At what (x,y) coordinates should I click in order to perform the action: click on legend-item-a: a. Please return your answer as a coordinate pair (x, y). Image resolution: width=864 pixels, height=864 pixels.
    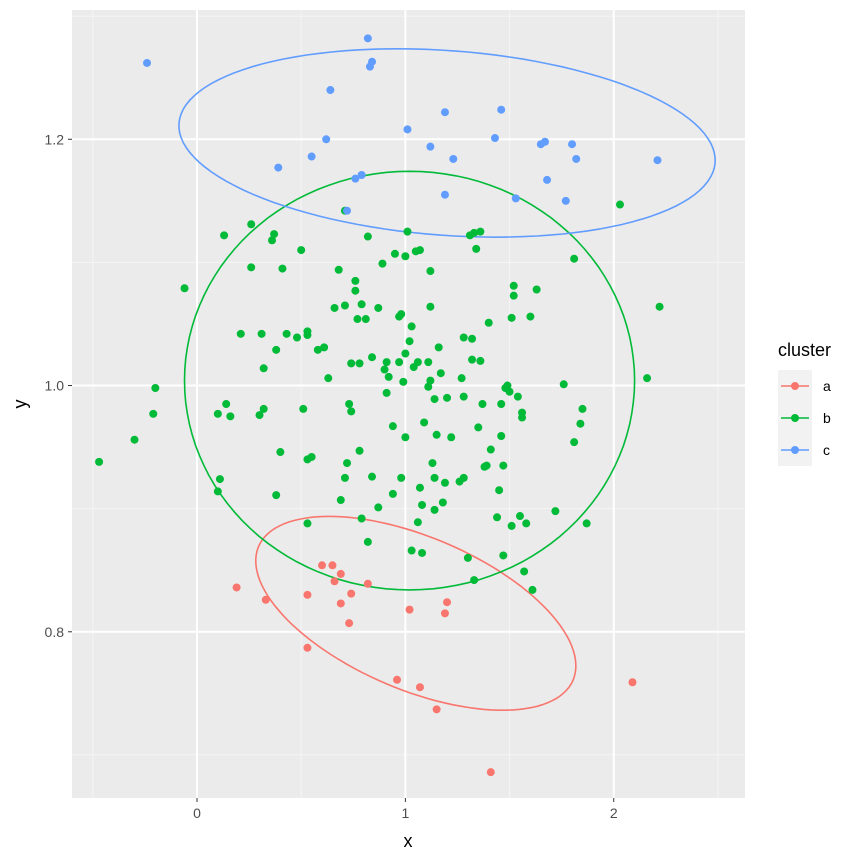
    Looking at the image, I should click on (804, 386).